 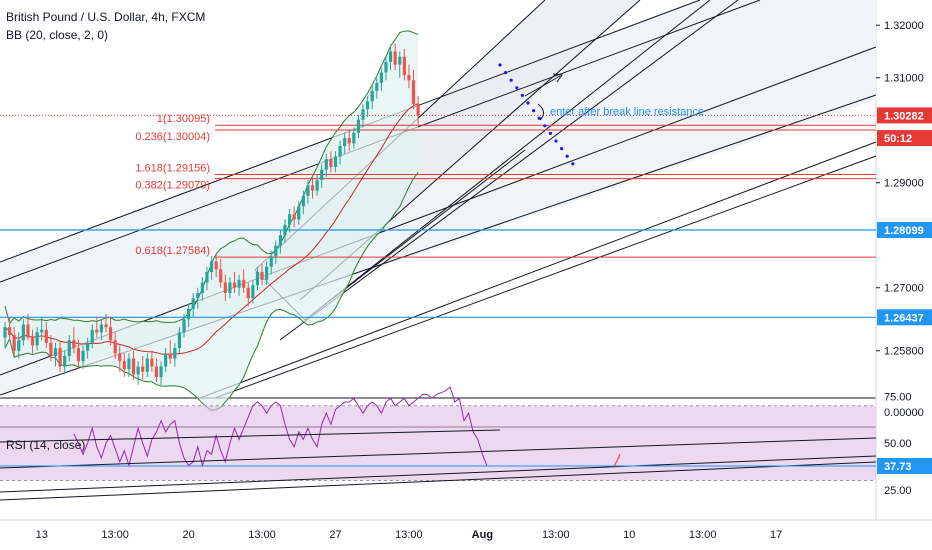 I want to click on rsi-tick-label: 25.00, so click(x=898, y=491).